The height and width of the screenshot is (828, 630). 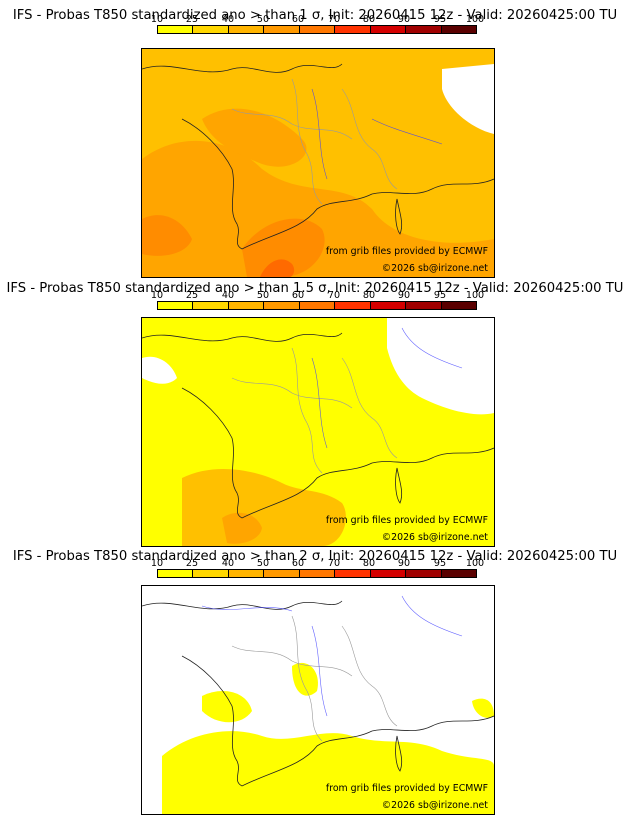 What do you see at coordinates (227, 707) in the screenshot?
I see `field-low-west` at bounding box center [227, 707].